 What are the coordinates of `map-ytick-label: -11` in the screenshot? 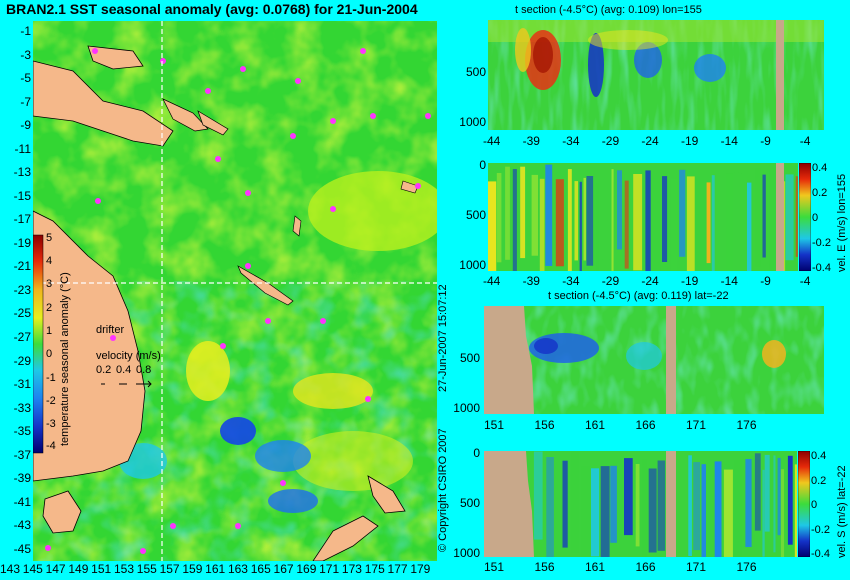 It's located at (22, 148).